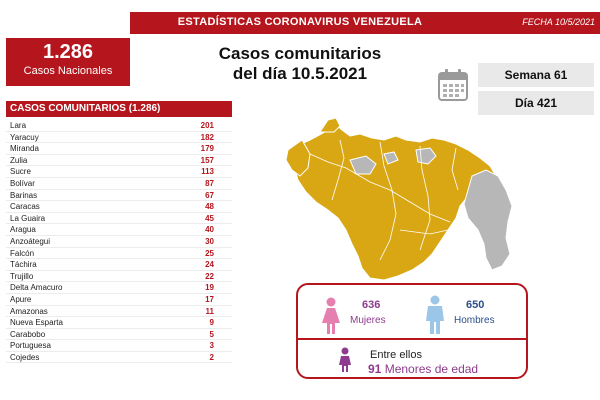 This screenshot has height=400, width=600. Describe the element at coordinates (21, 299) in the screenshot. I see `state-name: Apure` at that location.